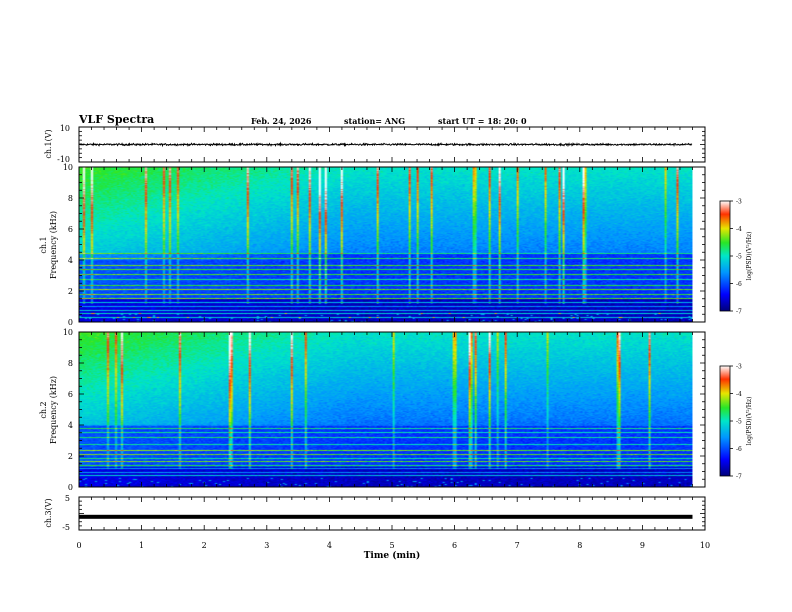  I want to click on ch3-waveform-ticks, so click(392, 513).